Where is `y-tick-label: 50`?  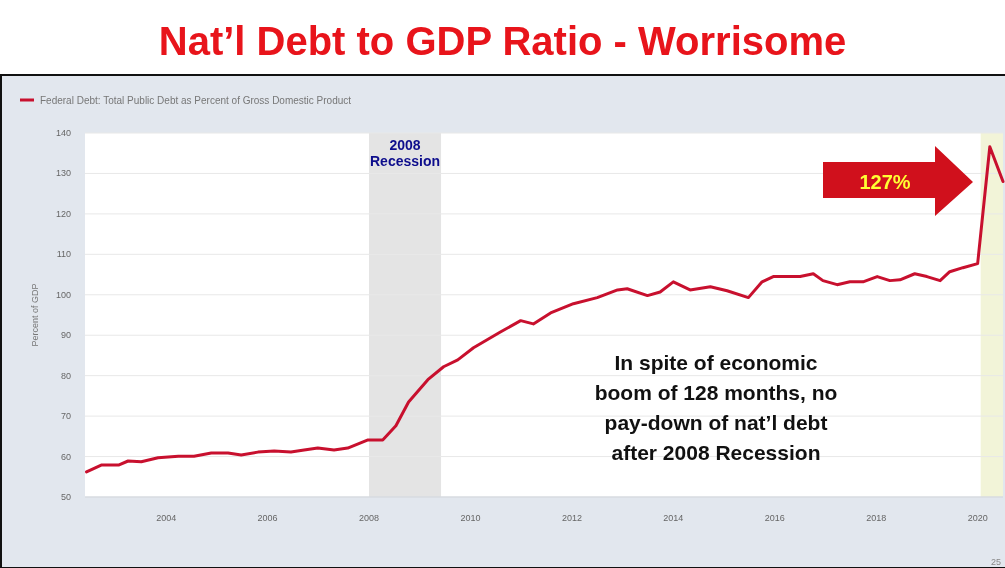 y-tick-label: 50 is located at coordinates (65, 497).